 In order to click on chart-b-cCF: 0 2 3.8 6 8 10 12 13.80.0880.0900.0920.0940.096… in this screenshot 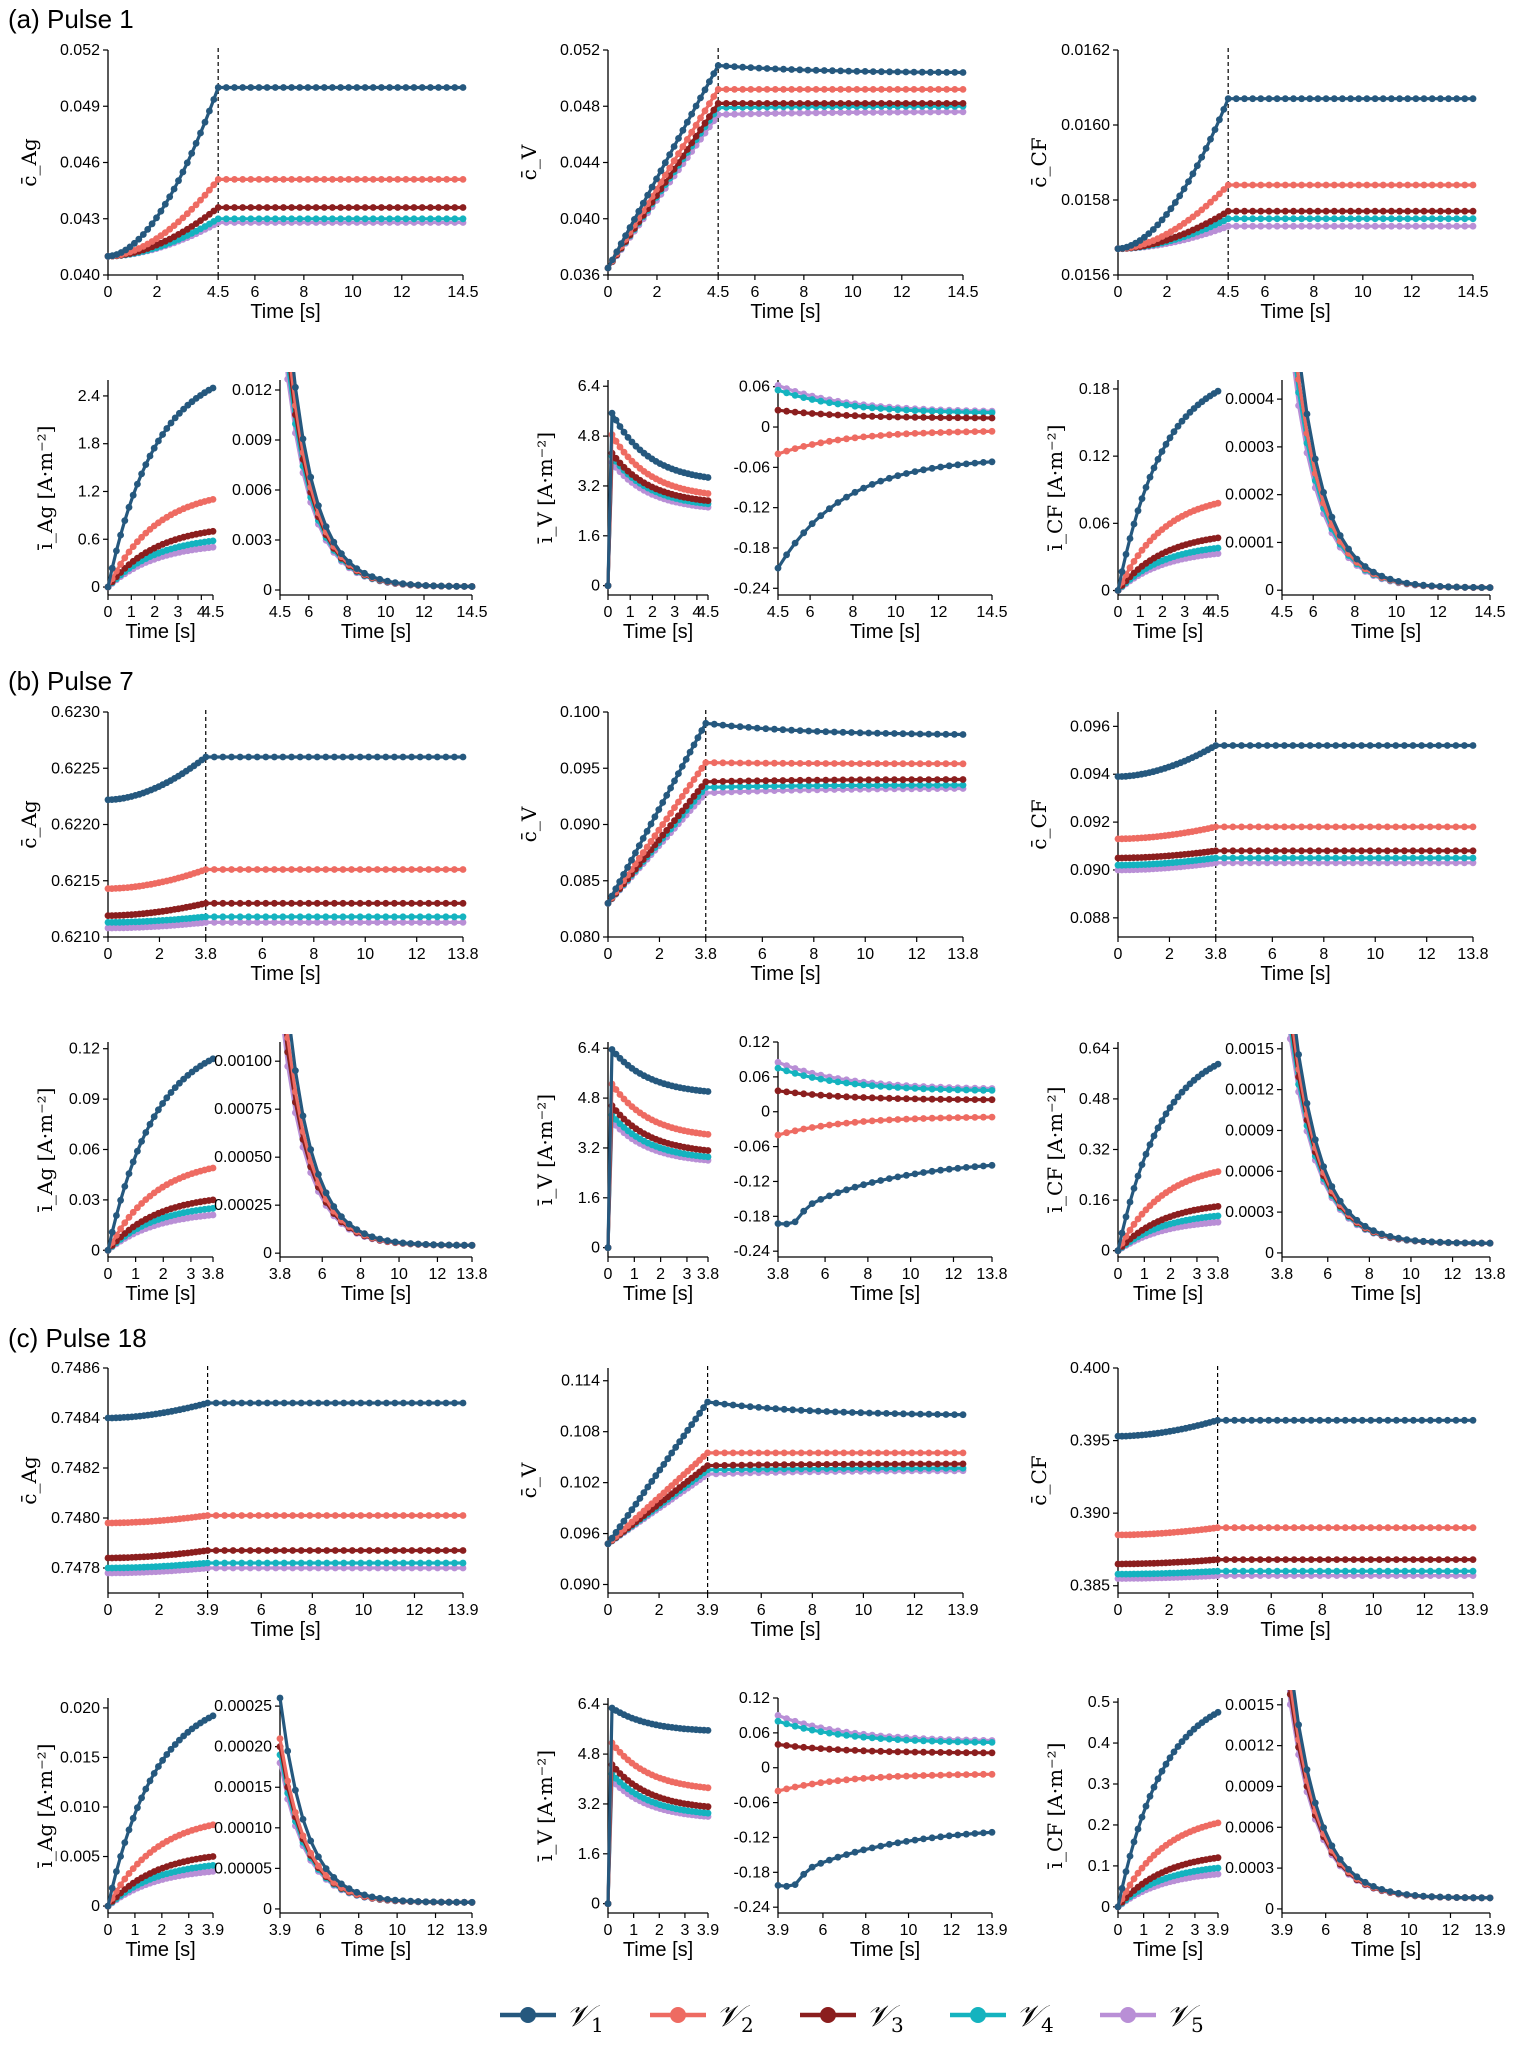, I will do `click(1258, 847)`.